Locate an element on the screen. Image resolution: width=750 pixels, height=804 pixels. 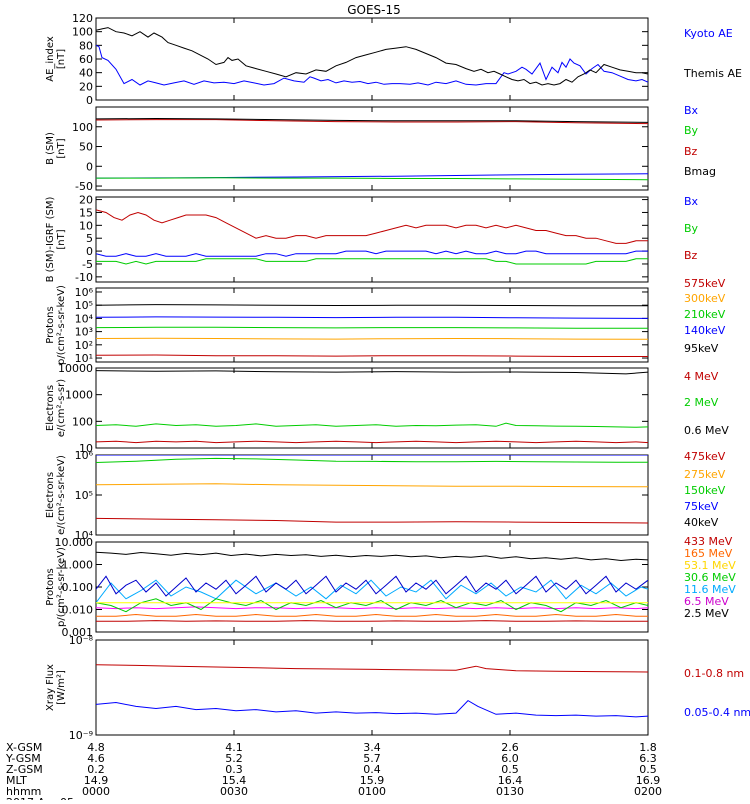
series-line-433-mev is located at coordinates (372, 621).